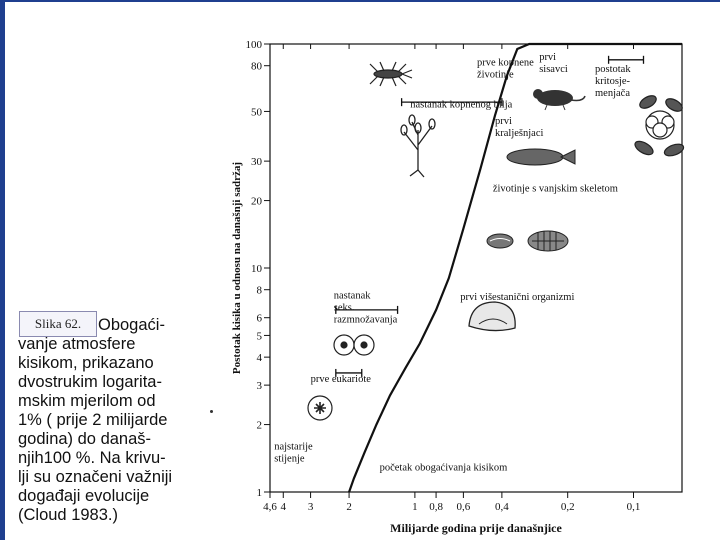 This screenshot has height=540, width=720. Describe the element at coordinates (360, 1) in the screenshot. I see `slide-frame-top` at that location.